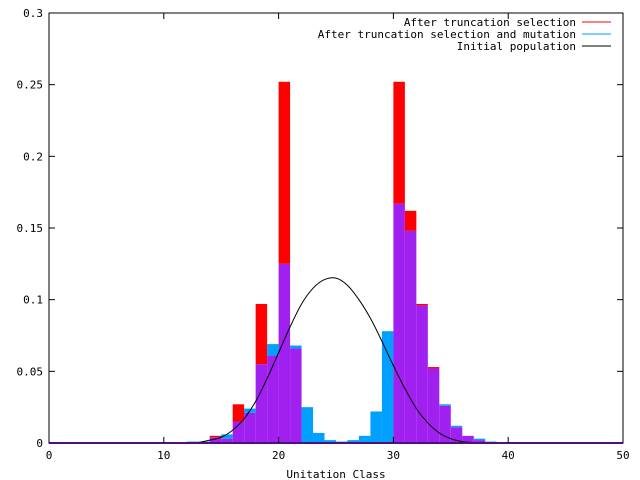 The height and width of the screenshot is (480, 640). Describe the element at coordinates (33, 300) in the screenshot. I see `y-tick-label: 0.1` at that location.